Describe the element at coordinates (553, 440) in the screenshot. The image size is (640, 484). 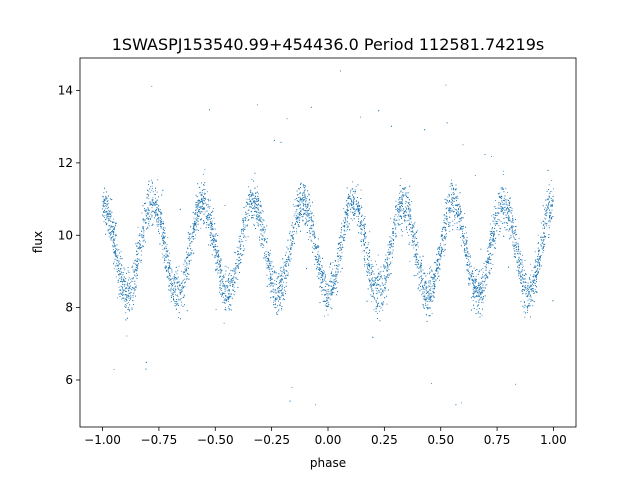
I see `x-tick-label: 1.00` at that location.